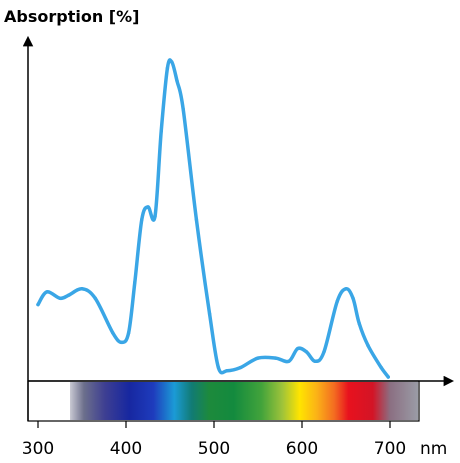 Image resolution: width=460 pixels, height=463 pixels. What do you see at coordinates (433, 449) in the screenshot?
I see `x-axis-unit-label: nm` at bounding box center [433, 449].